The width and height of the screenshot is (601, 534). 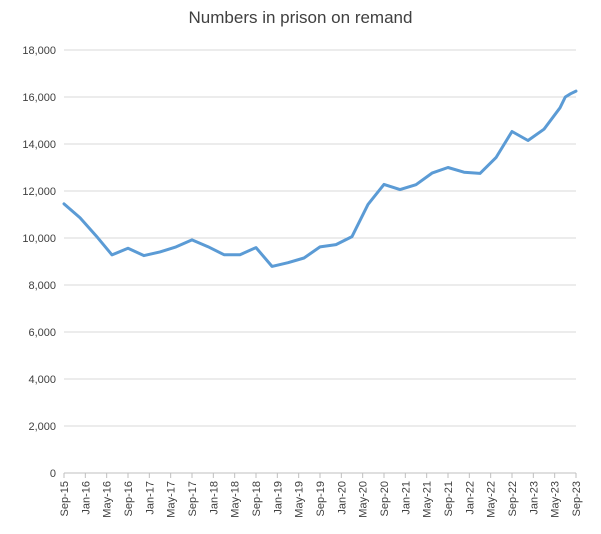 What do you see at coordinates (42, 333) in the screenshot?
I see `y-tick-label: 6,000` at bounding box center [42, 333].